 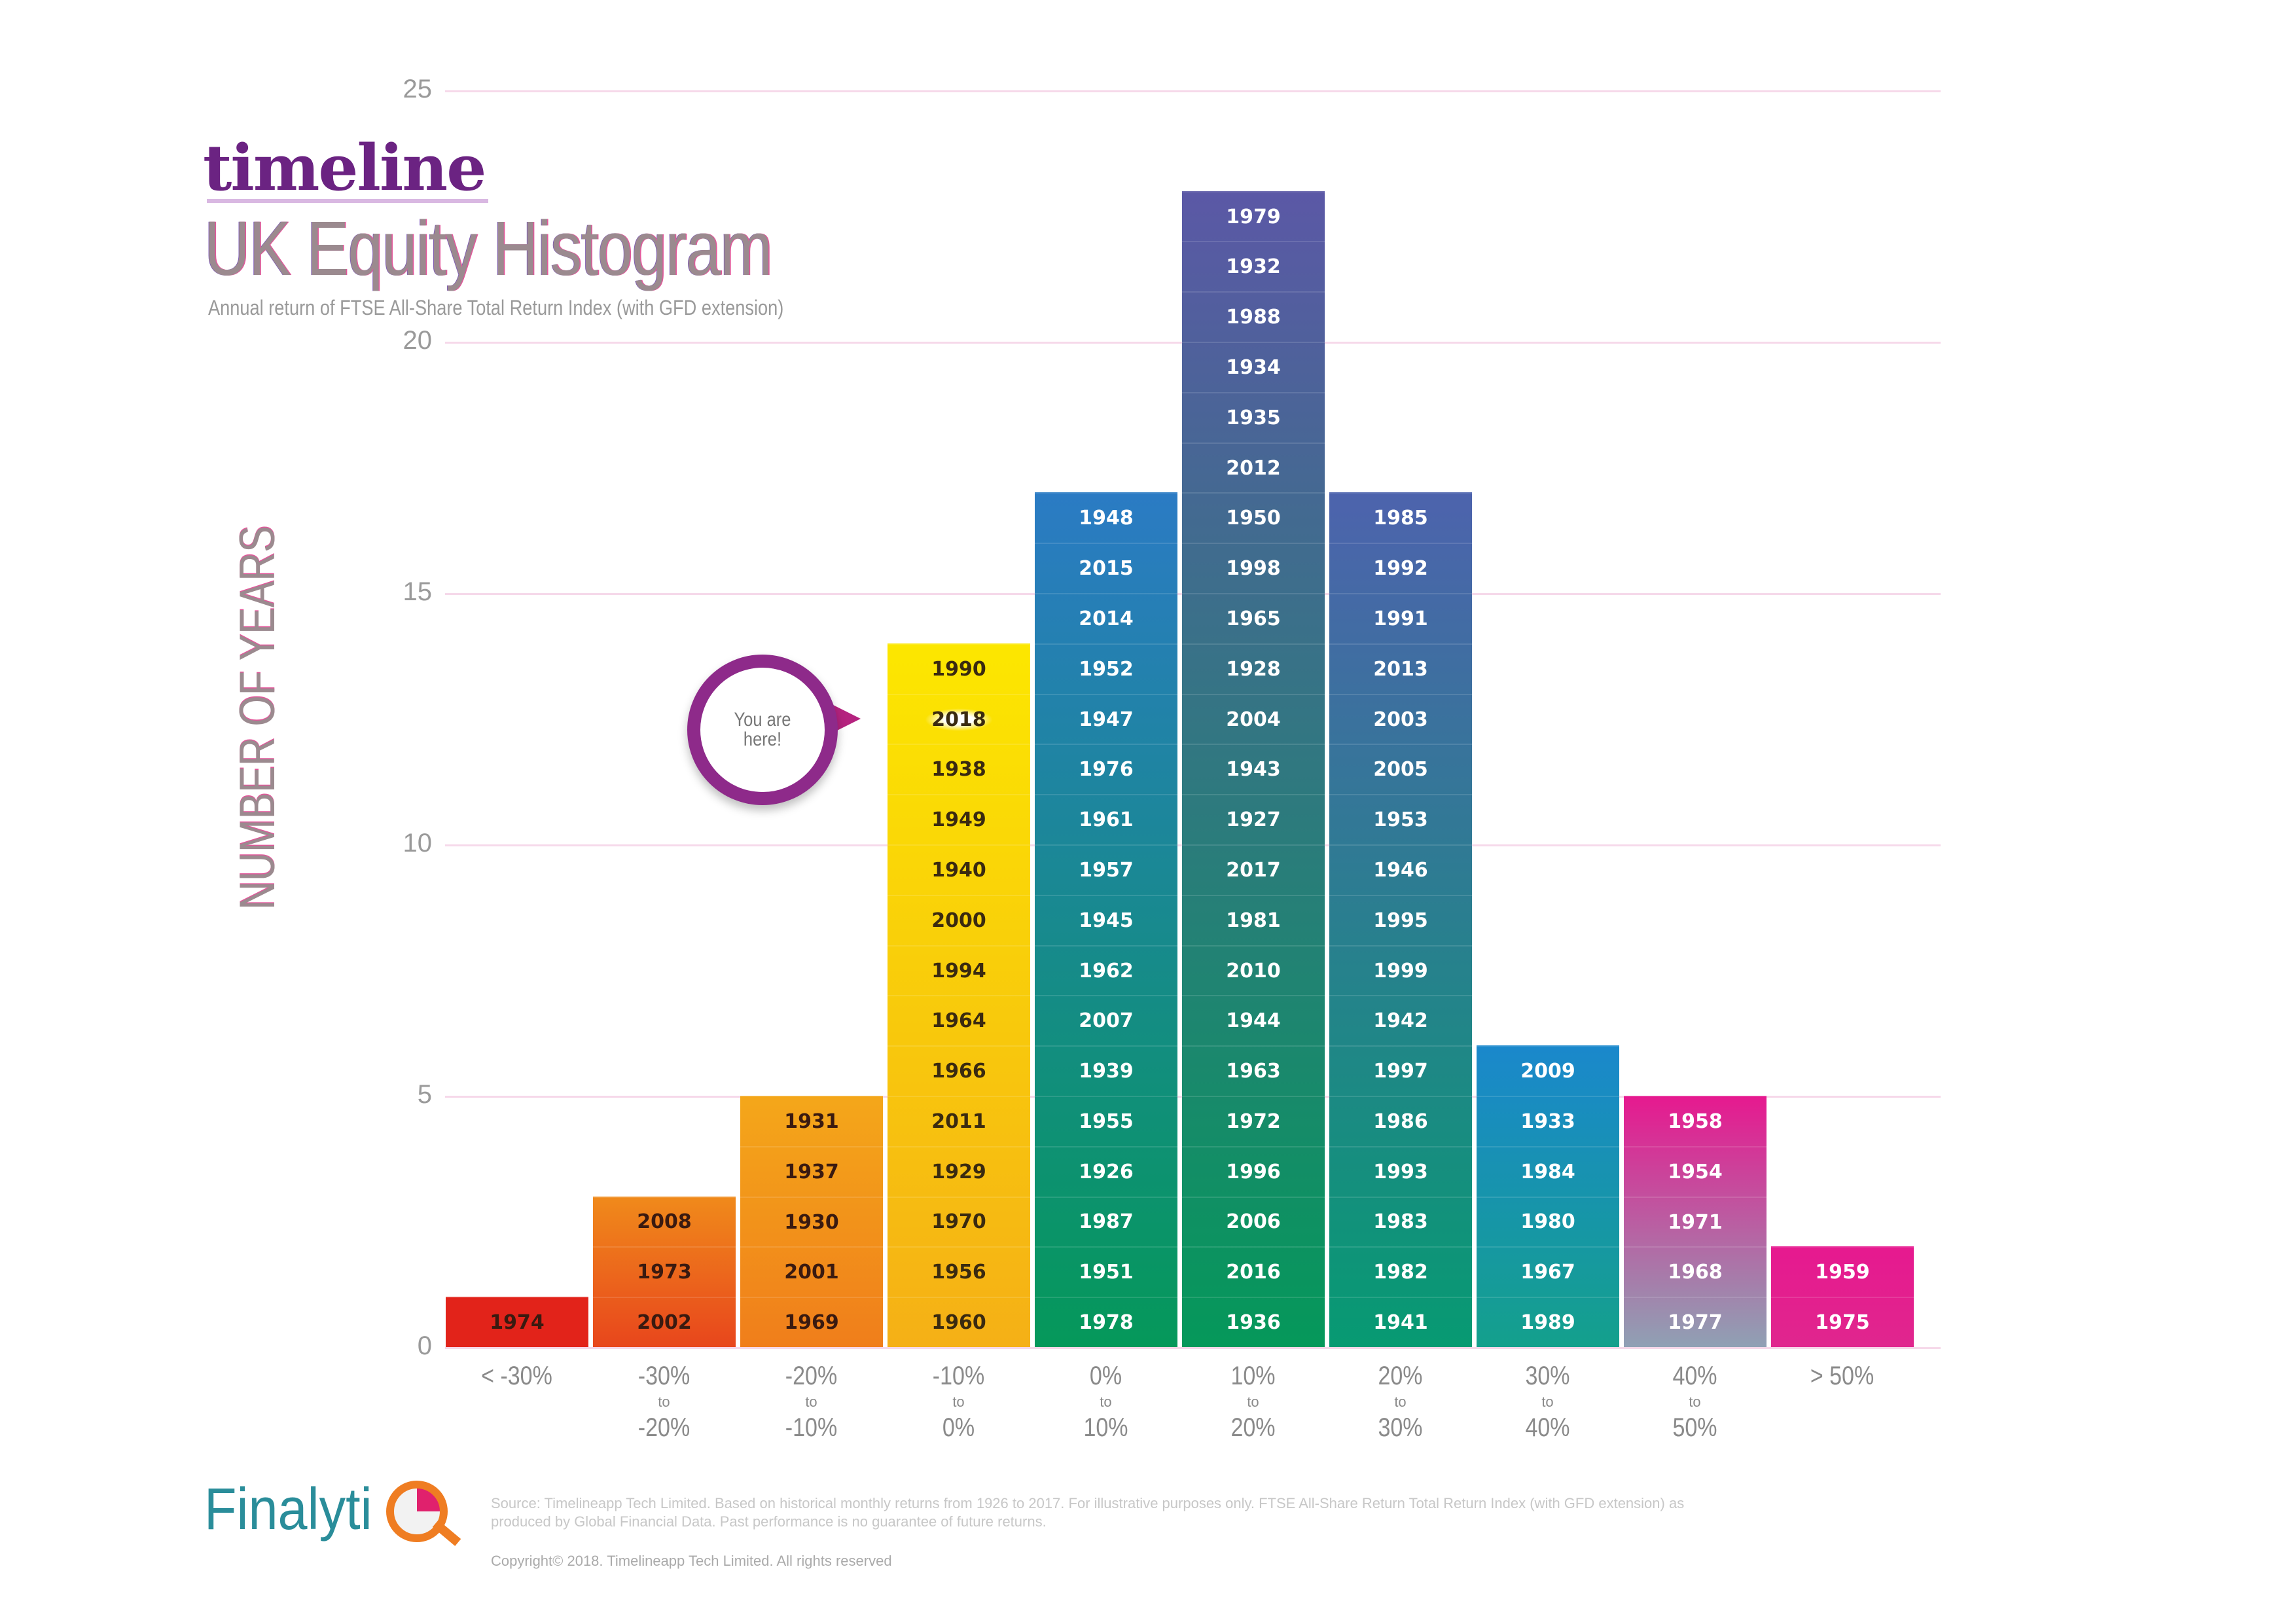 I want to click on year-cell: 1931, so click(x=811, y=1121).